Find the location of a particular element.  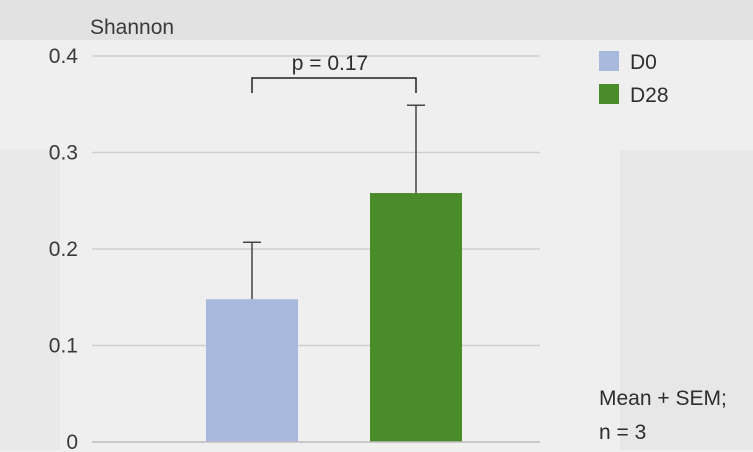

significance-bracket-line is located at coordinates (334, 85).